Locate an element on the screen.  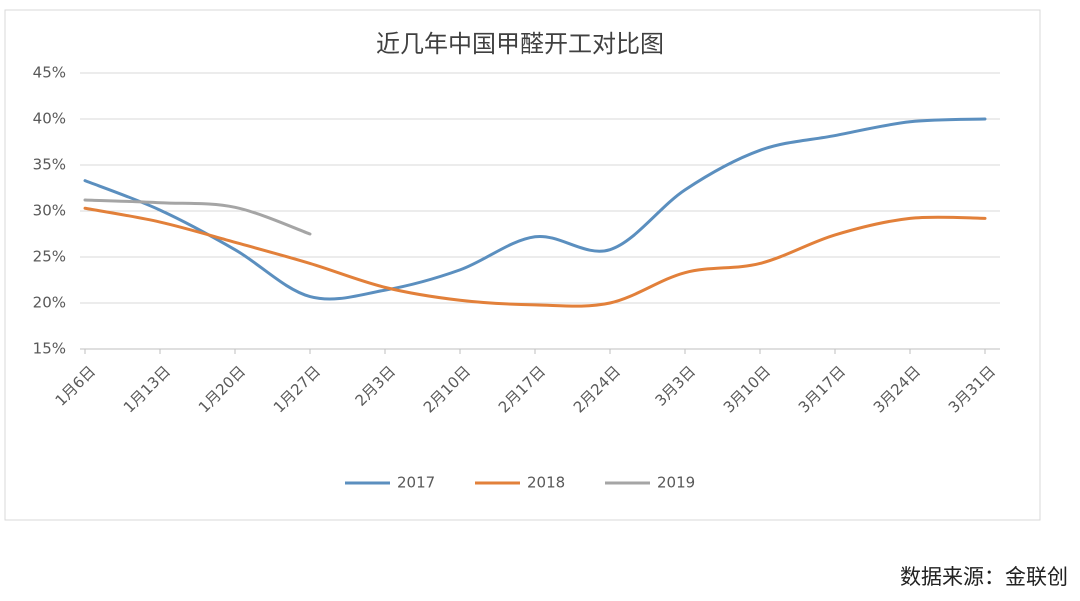
y-tick-label: 45% is located at coordinates (49, 73).